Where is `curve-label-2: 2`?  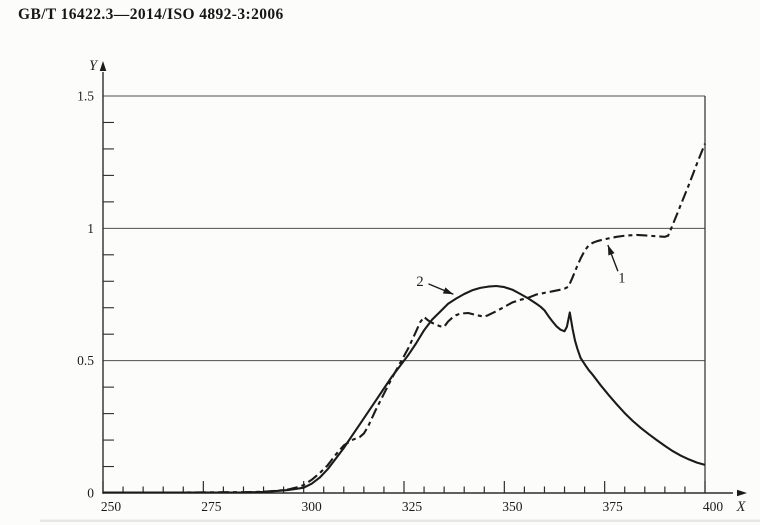 curve-label-2: 2 is located at coordinates (419, 282).